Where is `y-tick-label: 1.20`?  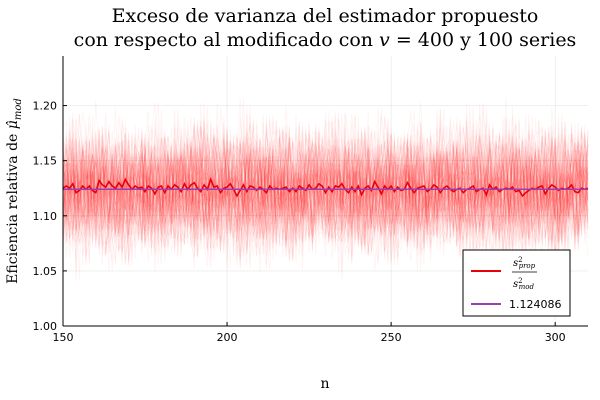 y-tick-label: 1.20 is located at coordinates (45, 106).